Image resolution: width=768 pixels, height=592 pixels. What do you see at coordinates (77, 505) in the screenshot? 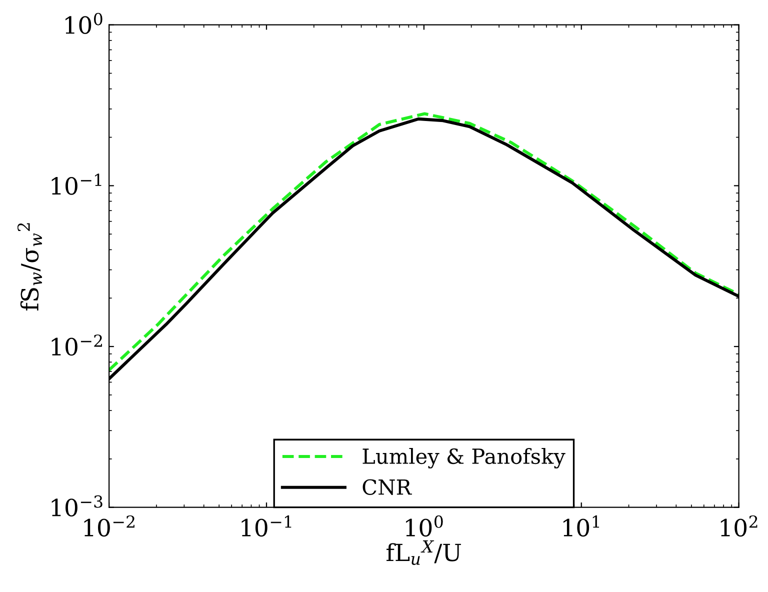
I see `y-tick-label: 10$^{−3}$` at bounding box center [77, 505].